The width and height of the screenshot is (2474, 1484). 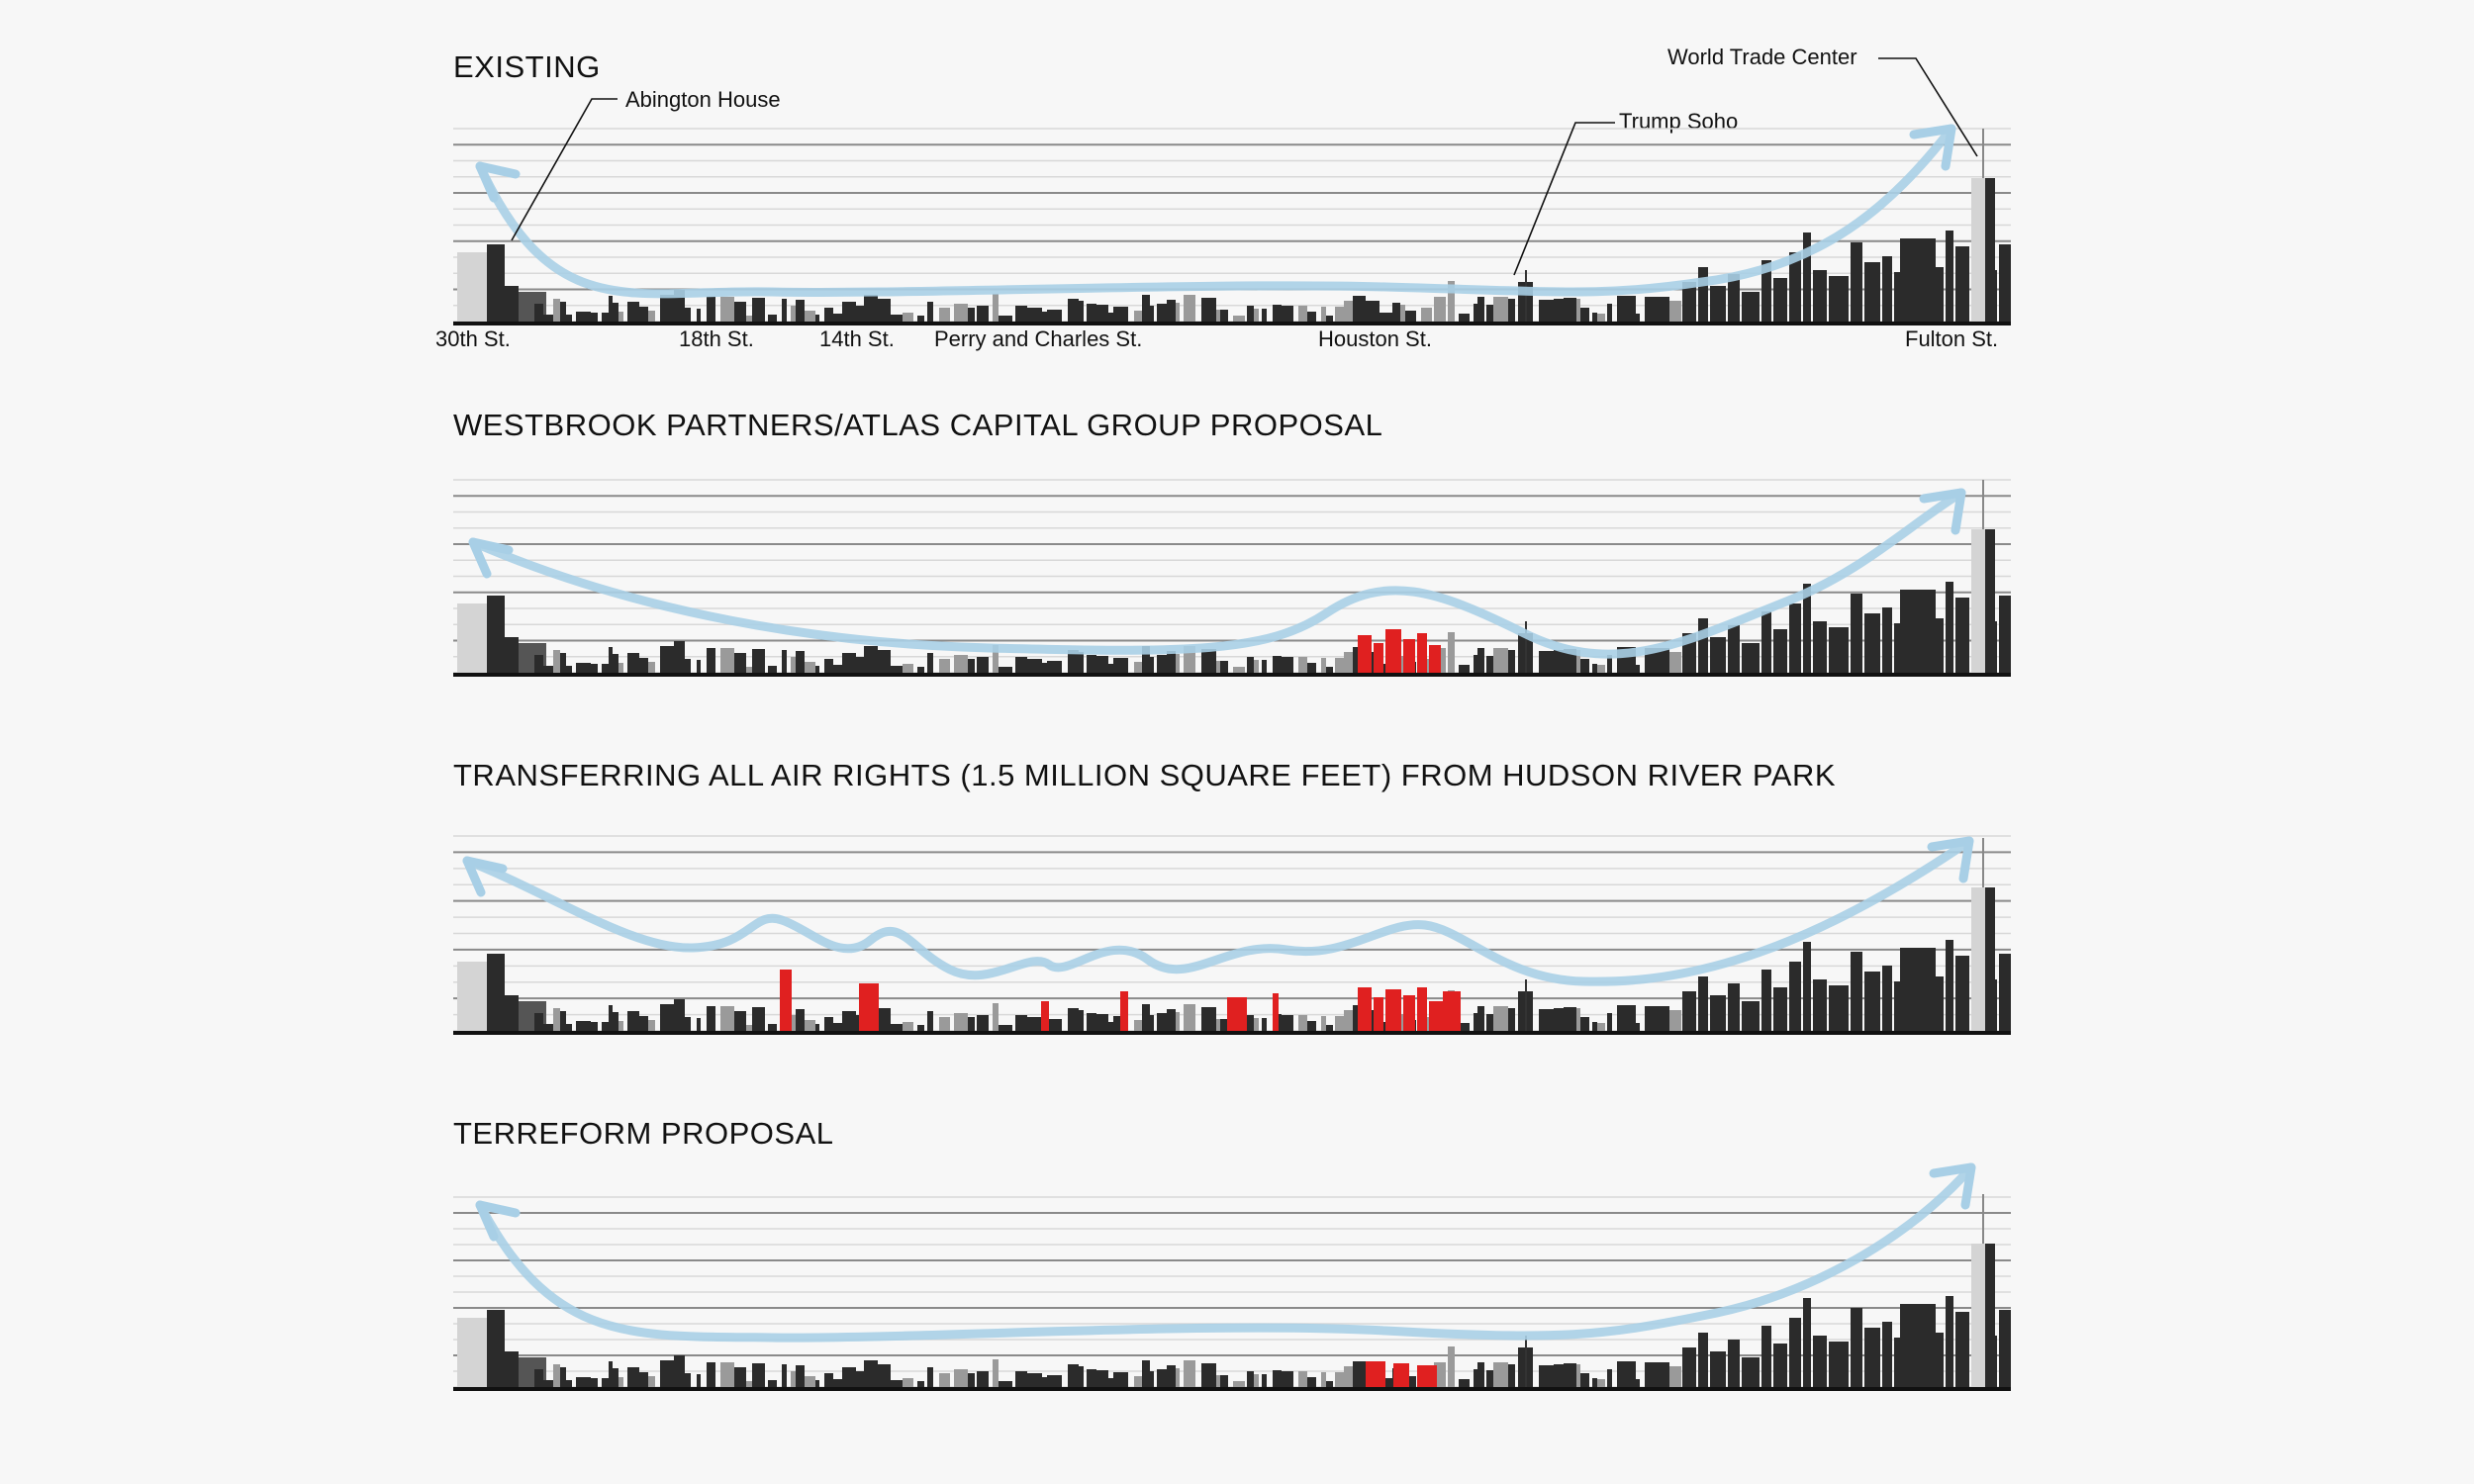 I want to click on annotation-trump-soho: Trump Soho, so click(x=1679, y=121).